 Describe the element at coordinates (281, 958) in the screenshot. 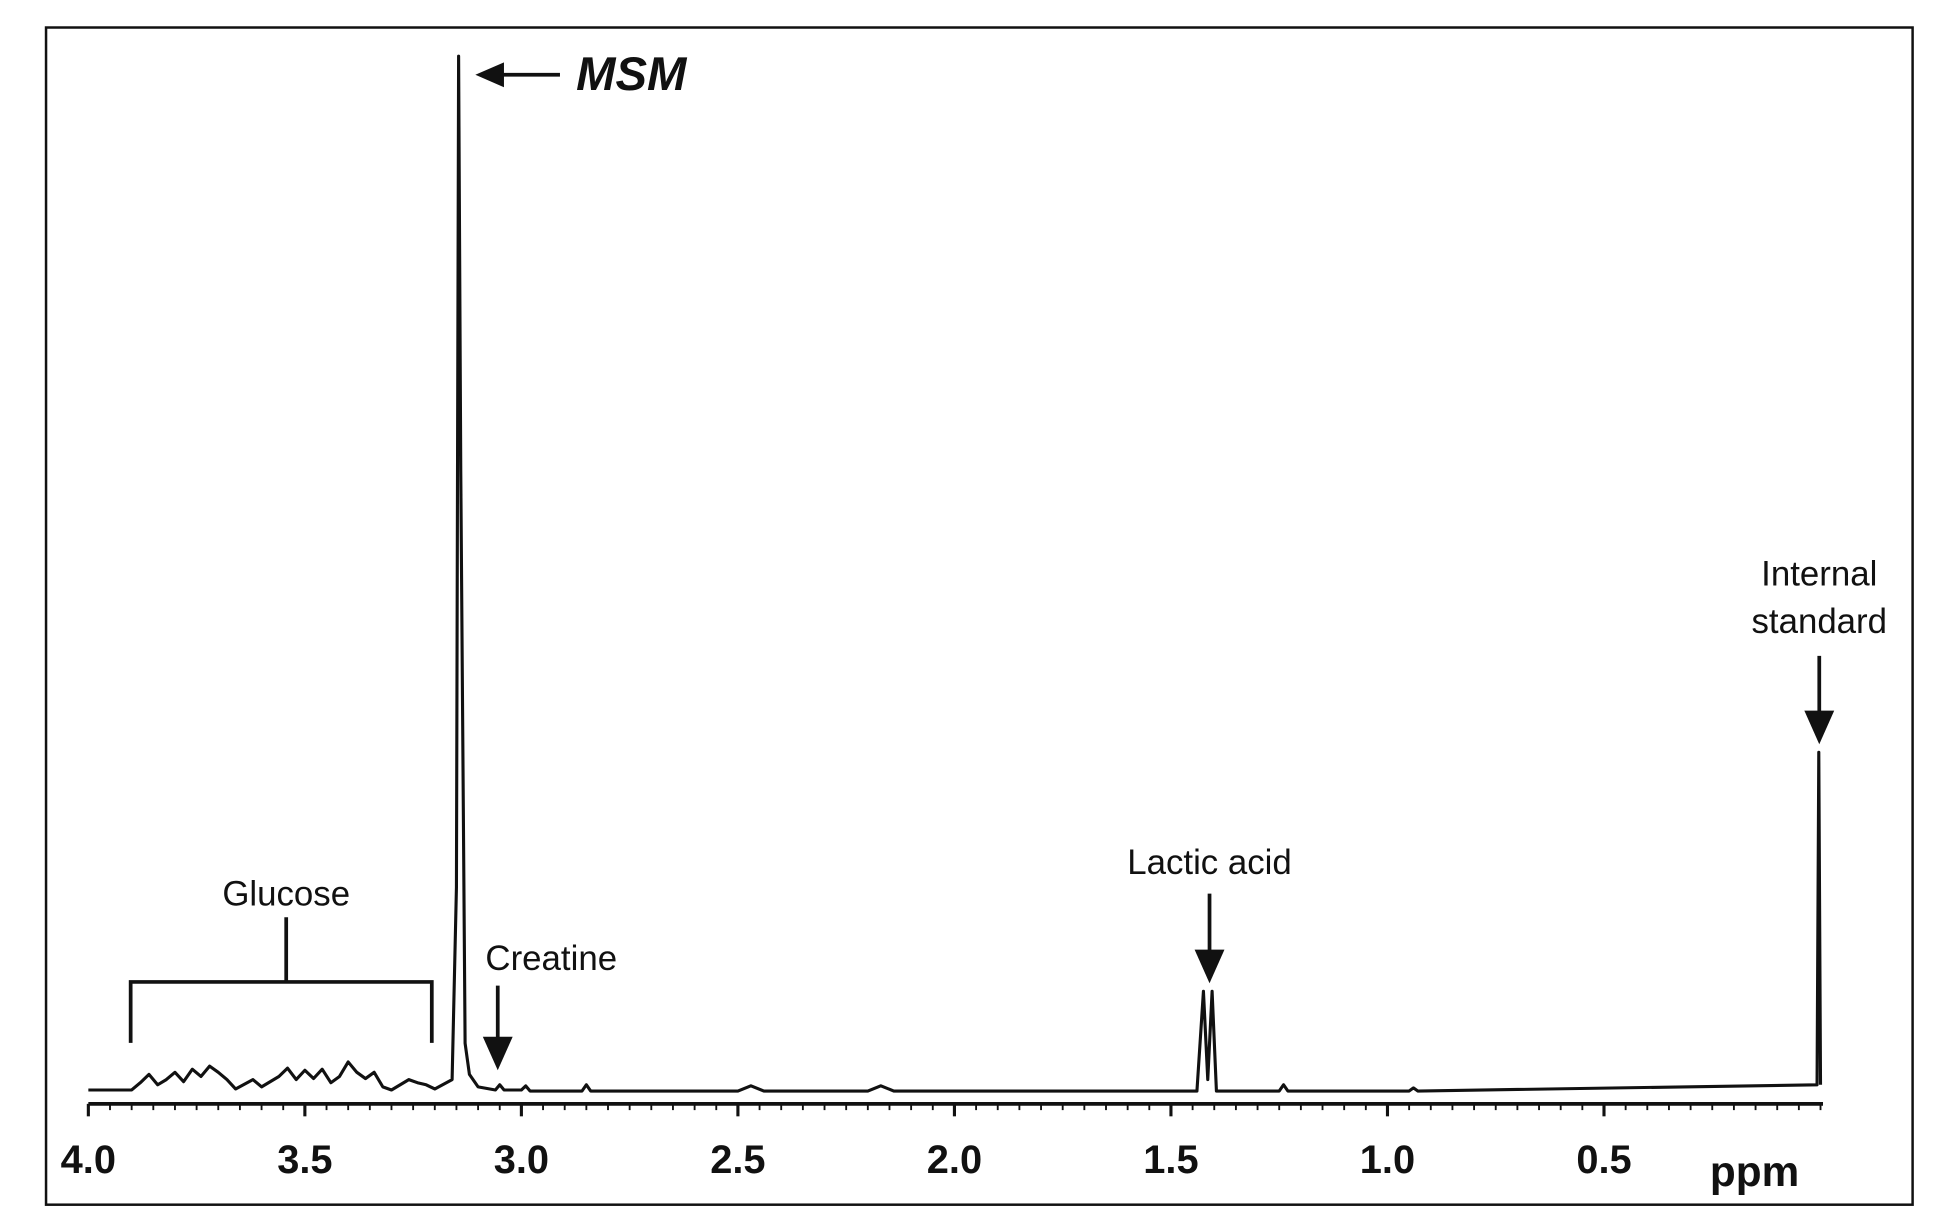

I see `glucose-annotation: Glucose` at that location.